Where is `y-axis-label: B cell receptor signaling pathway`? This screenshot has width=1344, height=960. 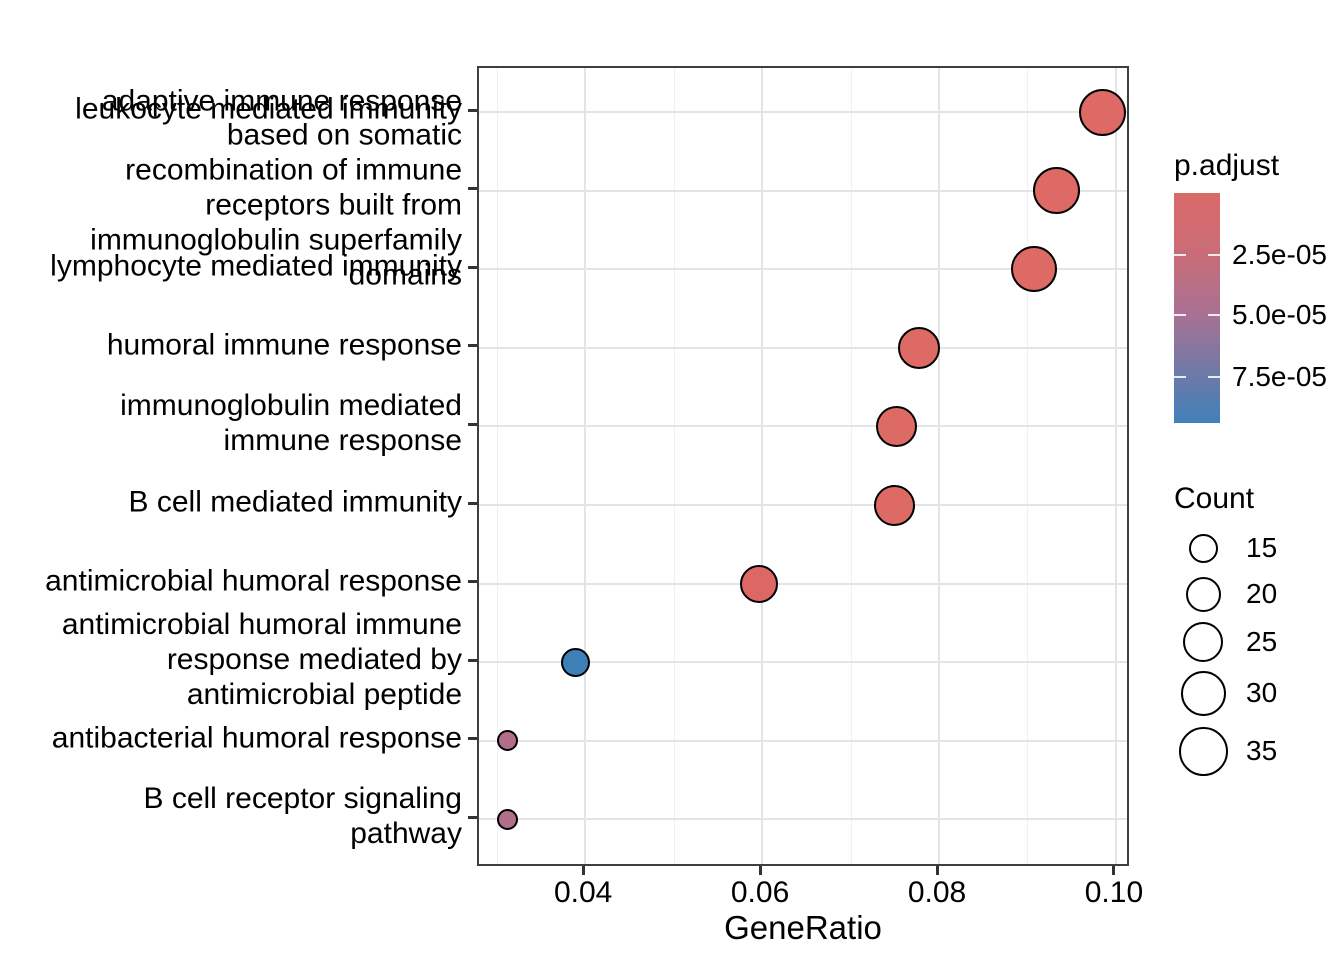
y-axis-label: B cell receptor signaling pathway is located at coordinates (302, 816).